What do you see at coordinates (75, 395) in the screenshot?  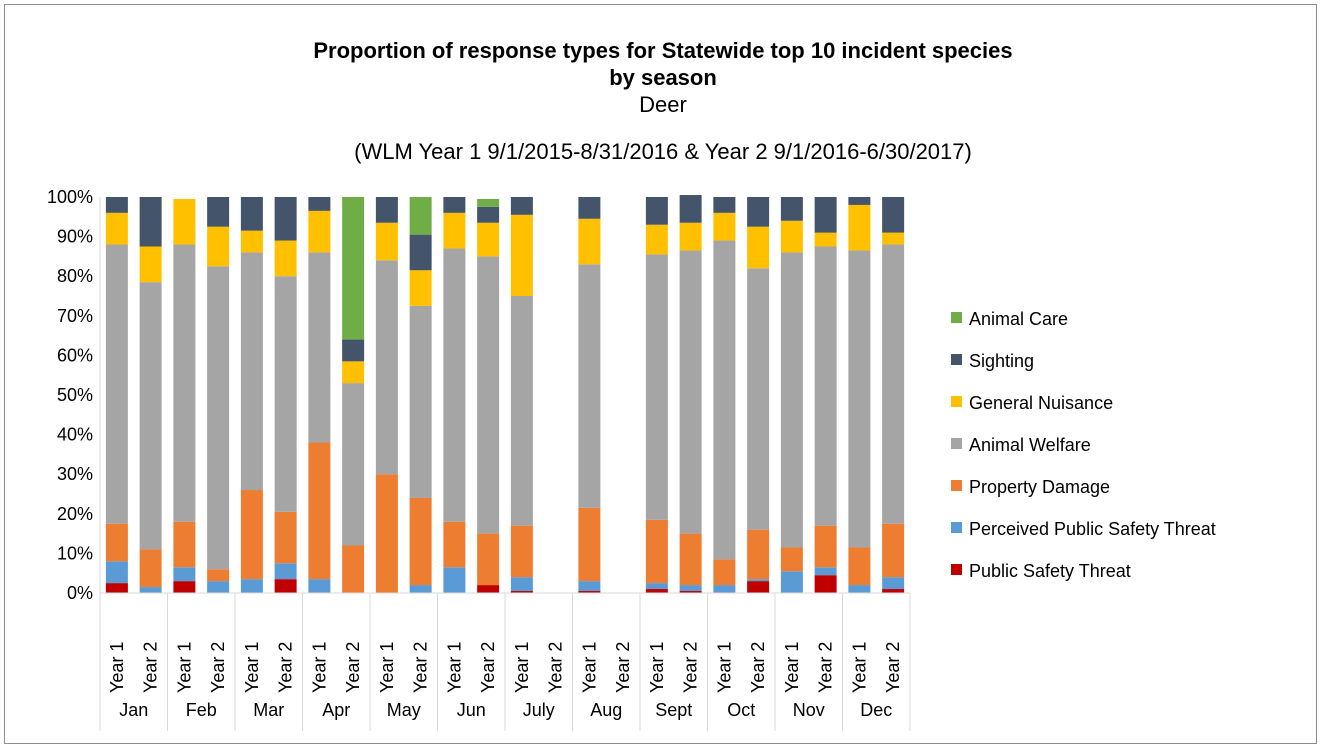 I see `y-tick-label: 50%` at bounding box center [75, 395].